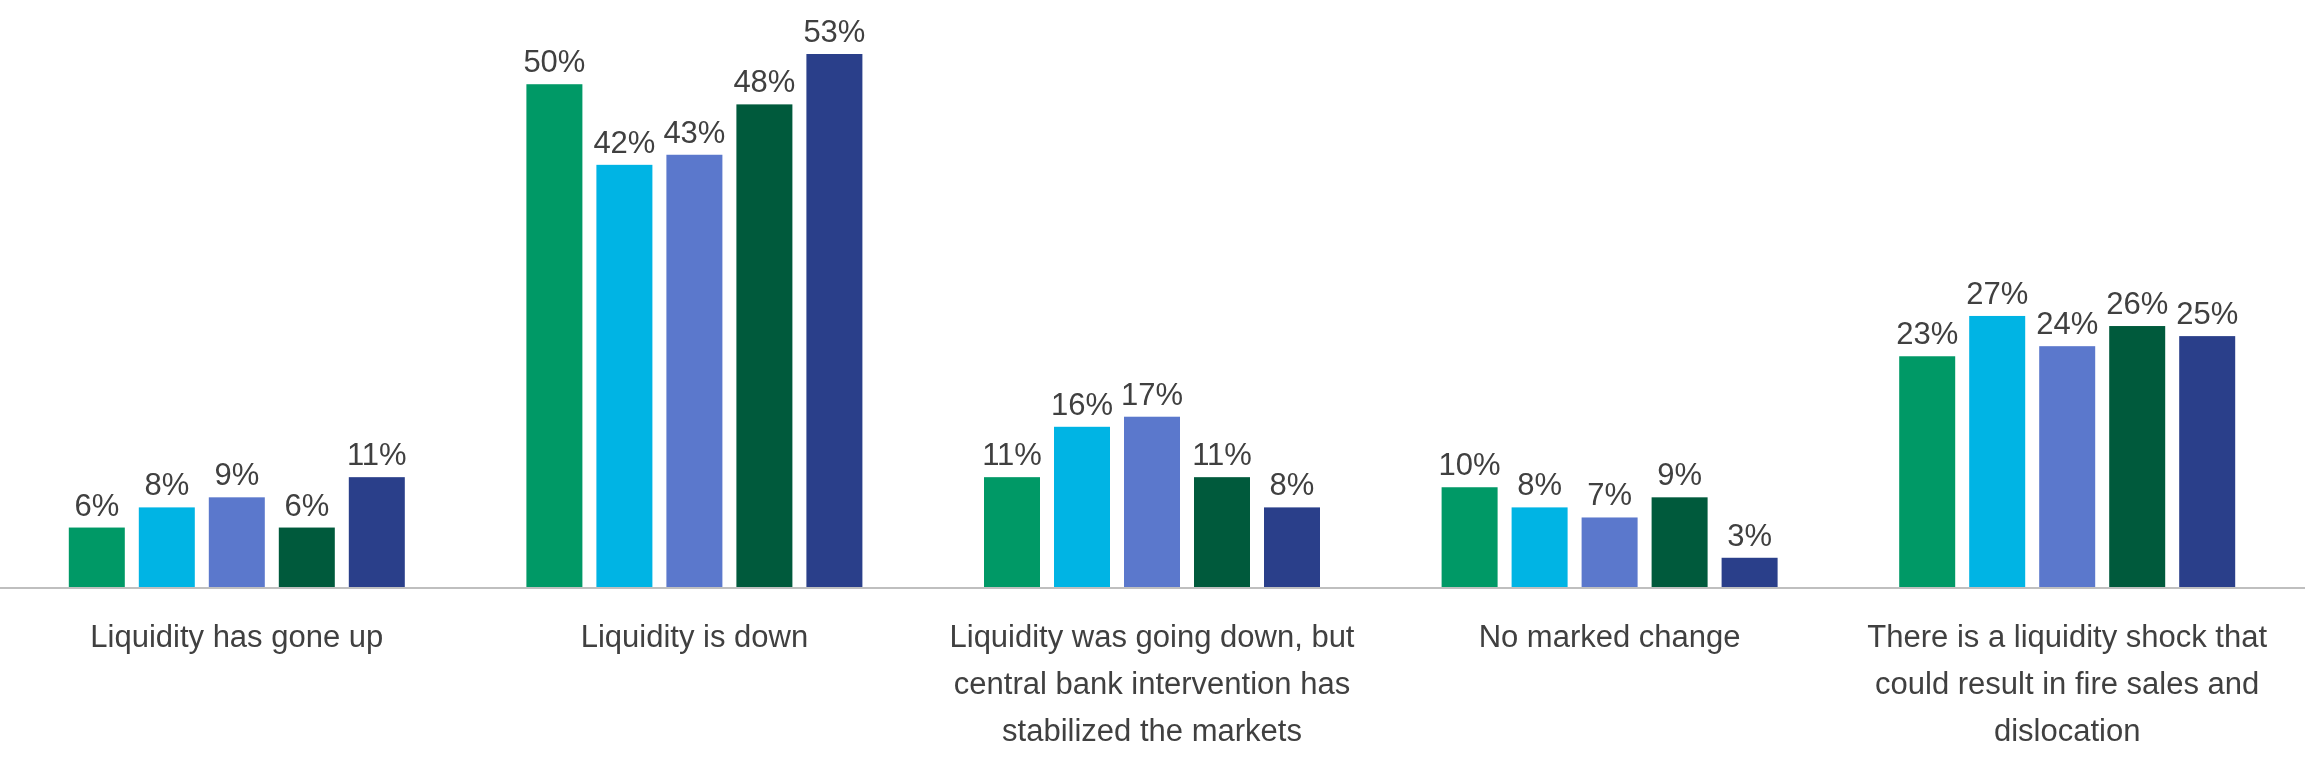 The height and width of the screenshot is (776, 2305). What do you see at coordinates (1469, 465) in the screenshot?
I see `data-label: 10%` at bounding box center [1469, 465].